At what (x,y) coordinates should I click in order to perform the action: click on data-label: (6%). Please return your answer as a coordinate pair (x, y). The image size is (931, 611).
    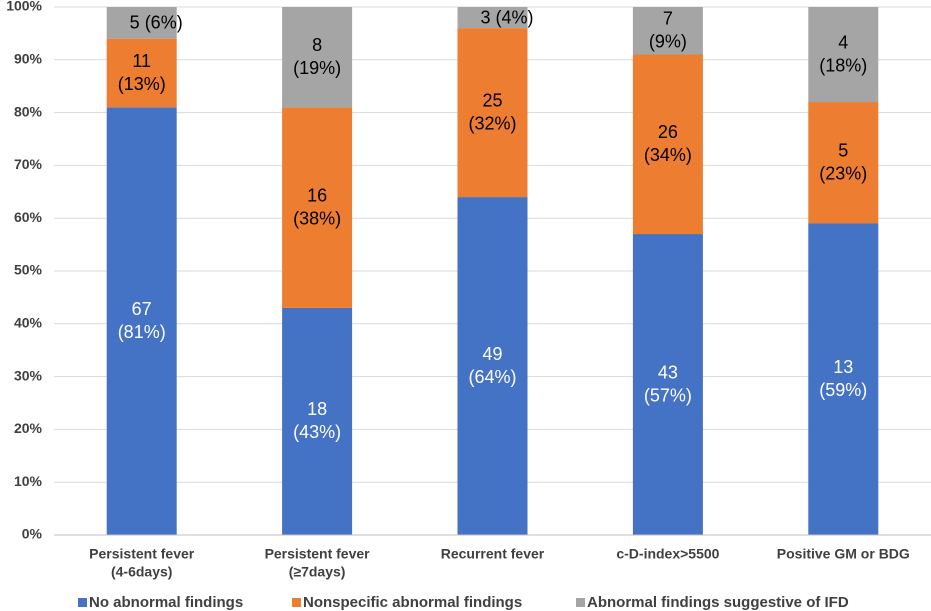
    Looking at the image, I should click on (164, 23).